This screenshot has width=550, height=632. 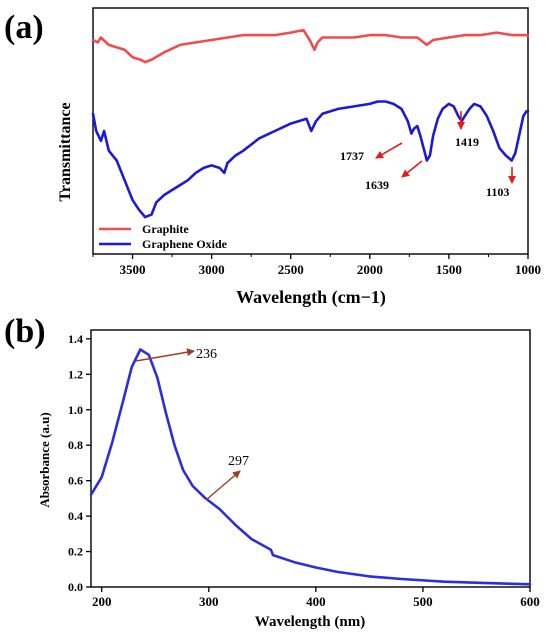 What do you see at coordinates (352, 156) in the screenshot?
I see `annotation-1737: 1737` at bounding box center [352, 156].